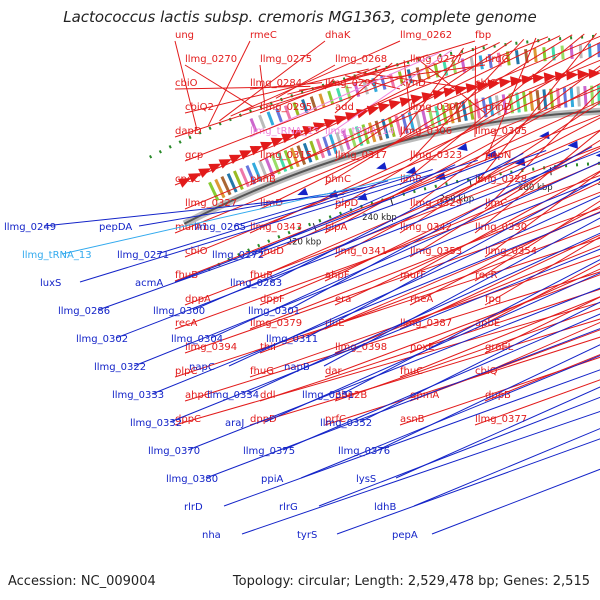 The image size is (600, 600). What do you see at coordinates (336, 227) in the screenshot?
I see `forward-gene-label: plpA` at bounding box center [336, 227].